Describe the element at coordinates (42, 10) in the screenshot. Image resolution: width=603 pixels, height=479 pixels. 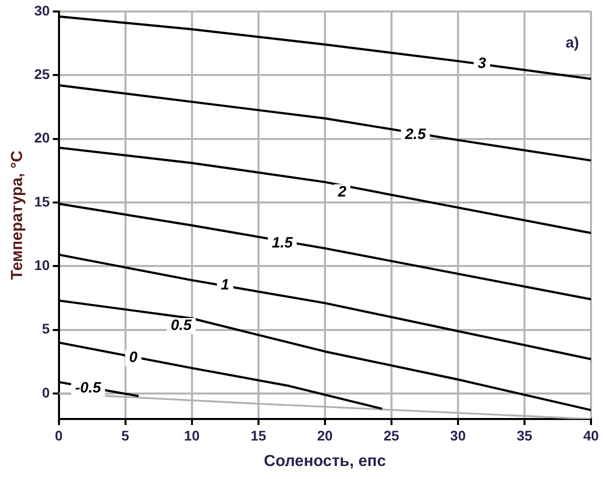
I see `y-tick-label: 30` at that location.